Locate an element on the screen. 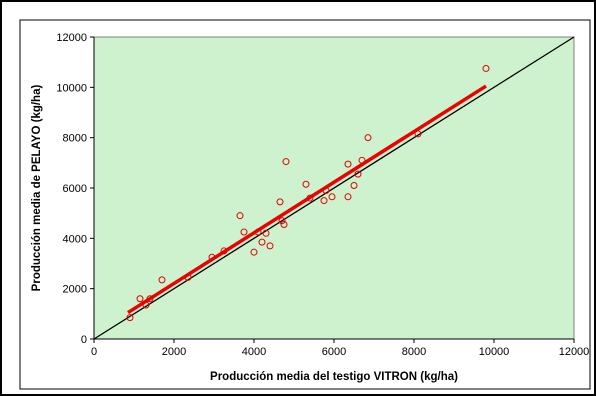  y-tick-label: 12000 is located at coordinates (71, 38).